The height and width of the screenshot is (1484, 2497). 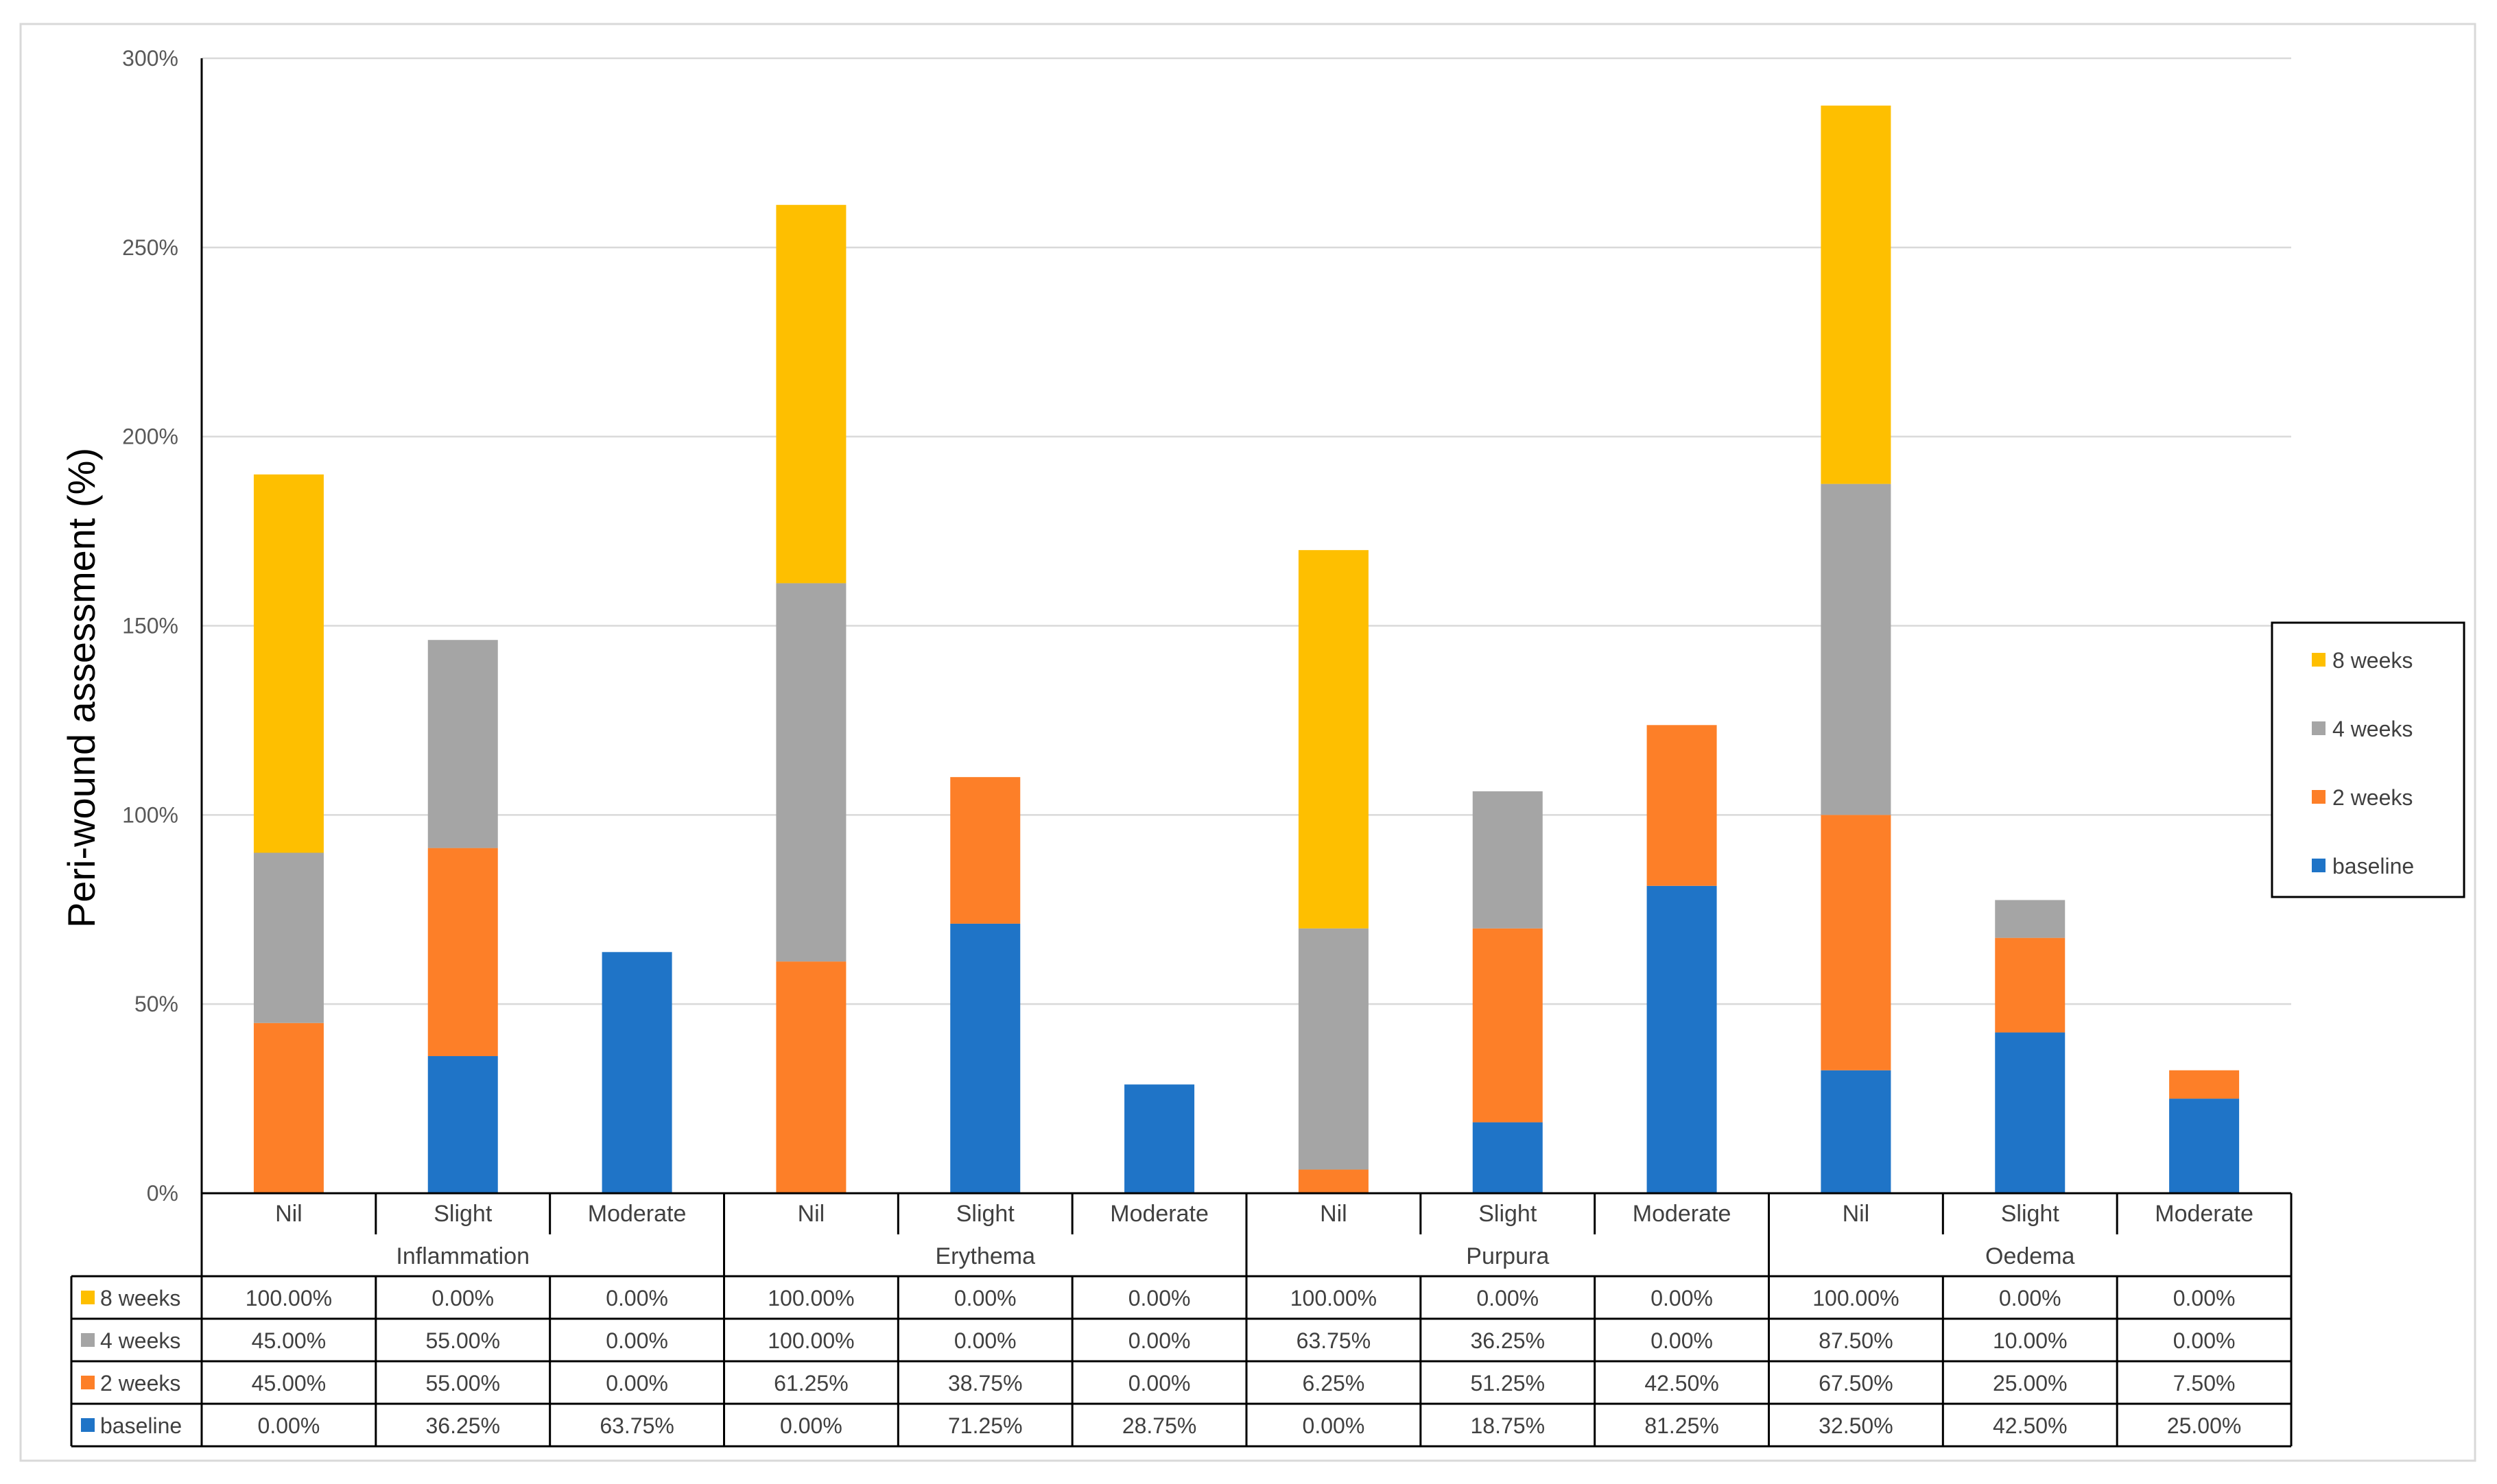 What do you see at coordinates (986, 1256) in the screenshot?
I see `x-group-label: Erythema` at bounding box center [986, 1256].